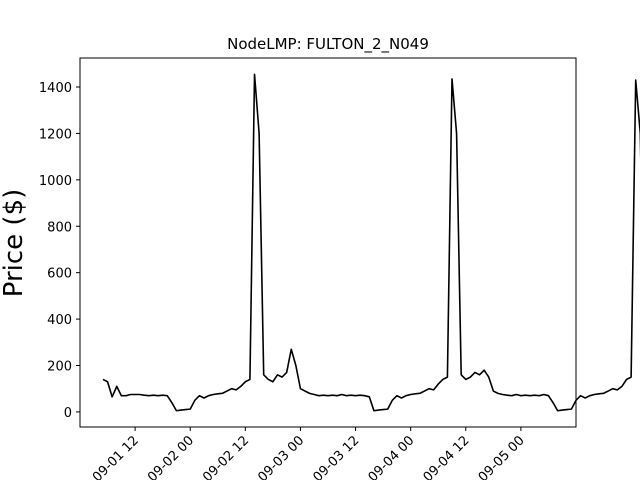 The height and width of the screenshot is (480, 640). I want to click on y-axis-label: Price ($), so click(14, 243).